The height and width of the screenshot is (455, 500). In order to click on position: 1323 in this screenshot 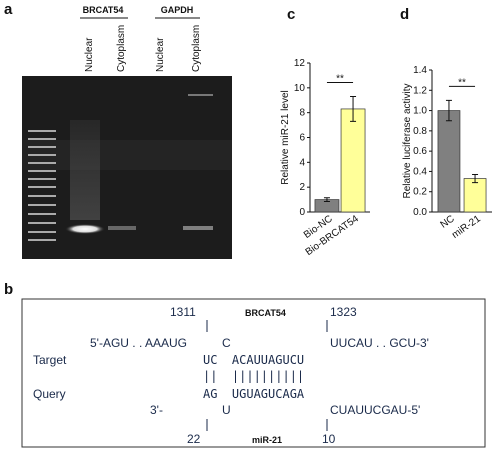, I will do `click(343, 312)`.